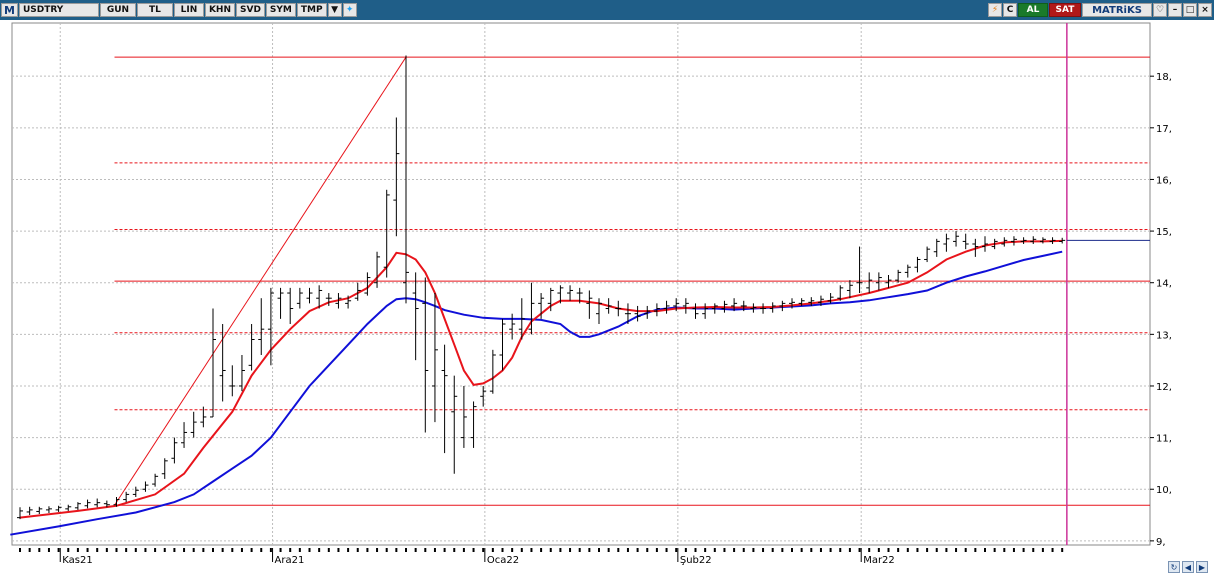 The height and width of the screenshot is (577, 1214). What do you see at coordinates (311, 10) in the screenshot?
I see `tmp-button: TMP` at bounding box center [311, 10].